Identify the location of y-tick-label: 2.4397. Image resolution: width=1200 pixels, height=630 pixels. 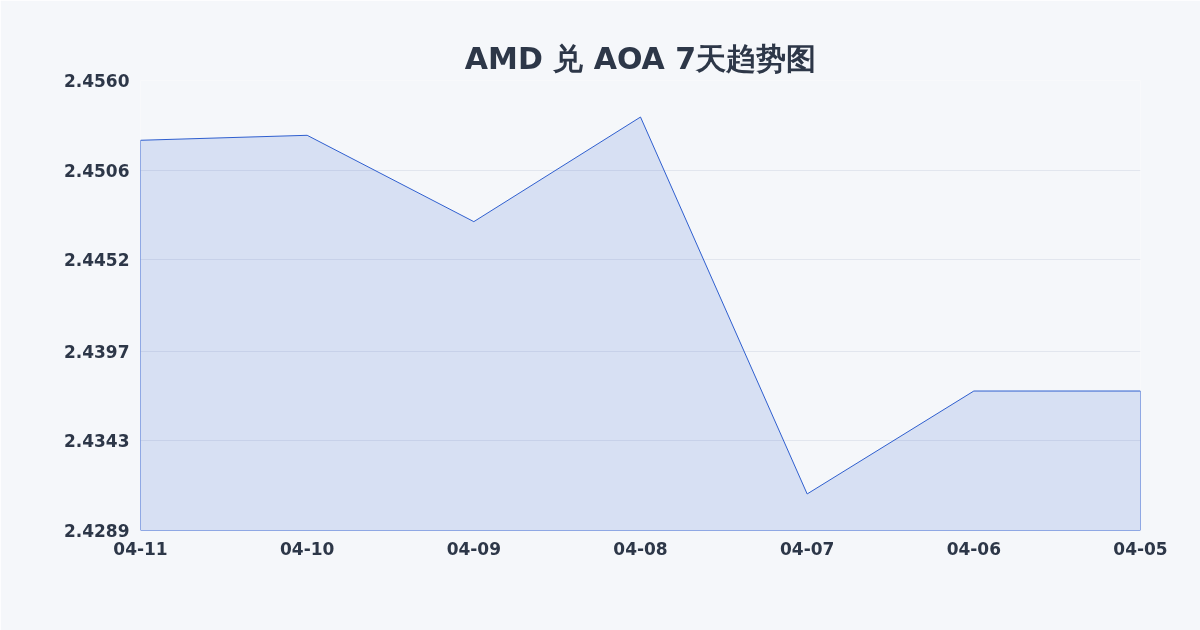
(96, 351).